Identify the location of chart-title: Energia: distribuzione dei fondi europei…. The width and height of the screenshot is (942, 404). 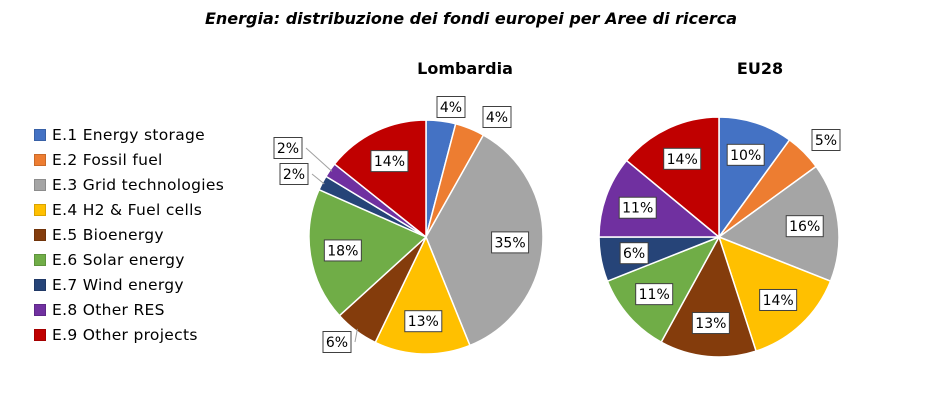
(471, 18).